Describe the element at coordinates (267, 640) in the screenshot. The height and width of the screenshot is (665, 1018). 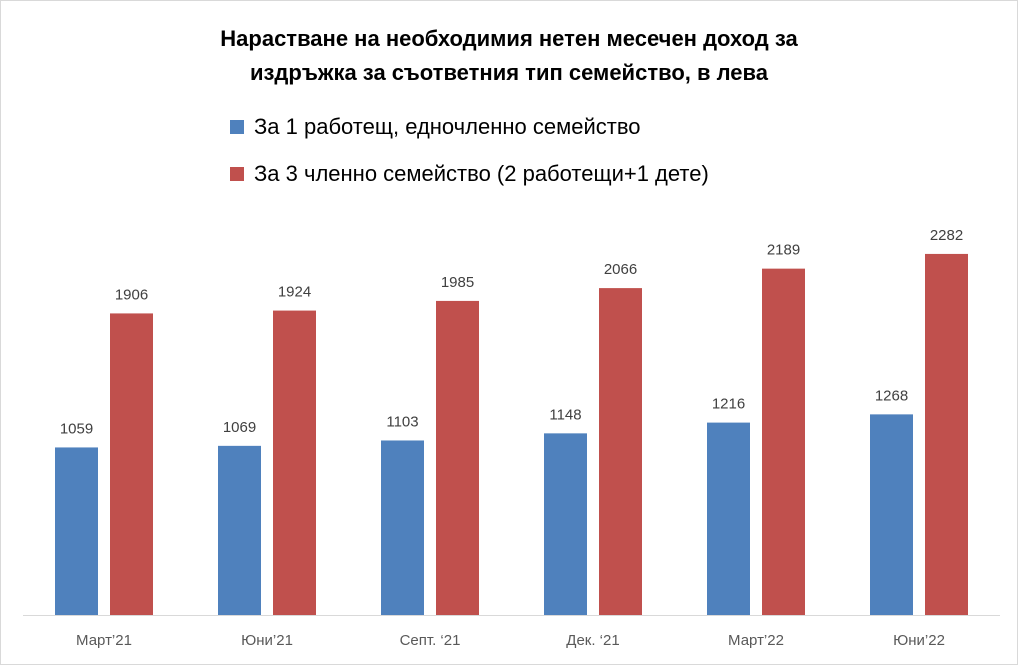
I see `x-tick-label: Юни’21` at that location.